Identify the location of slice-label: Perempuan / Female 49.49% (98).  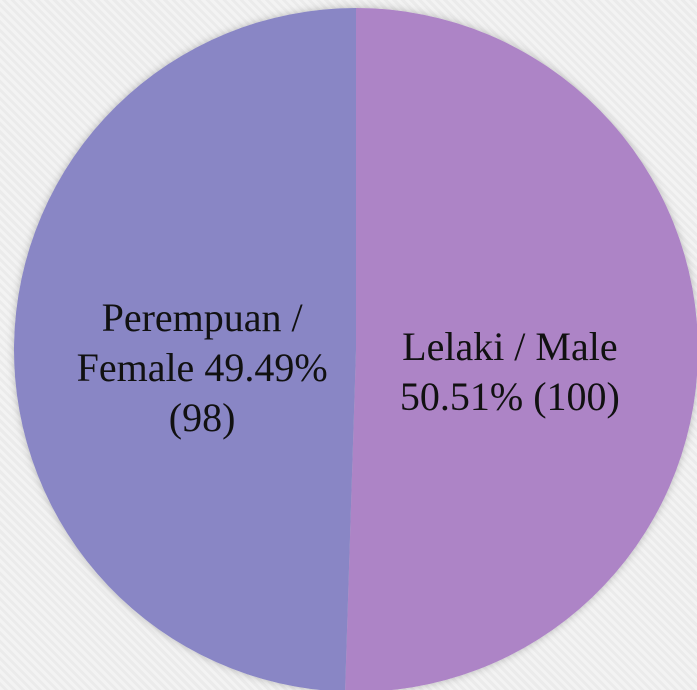
(202, 368).